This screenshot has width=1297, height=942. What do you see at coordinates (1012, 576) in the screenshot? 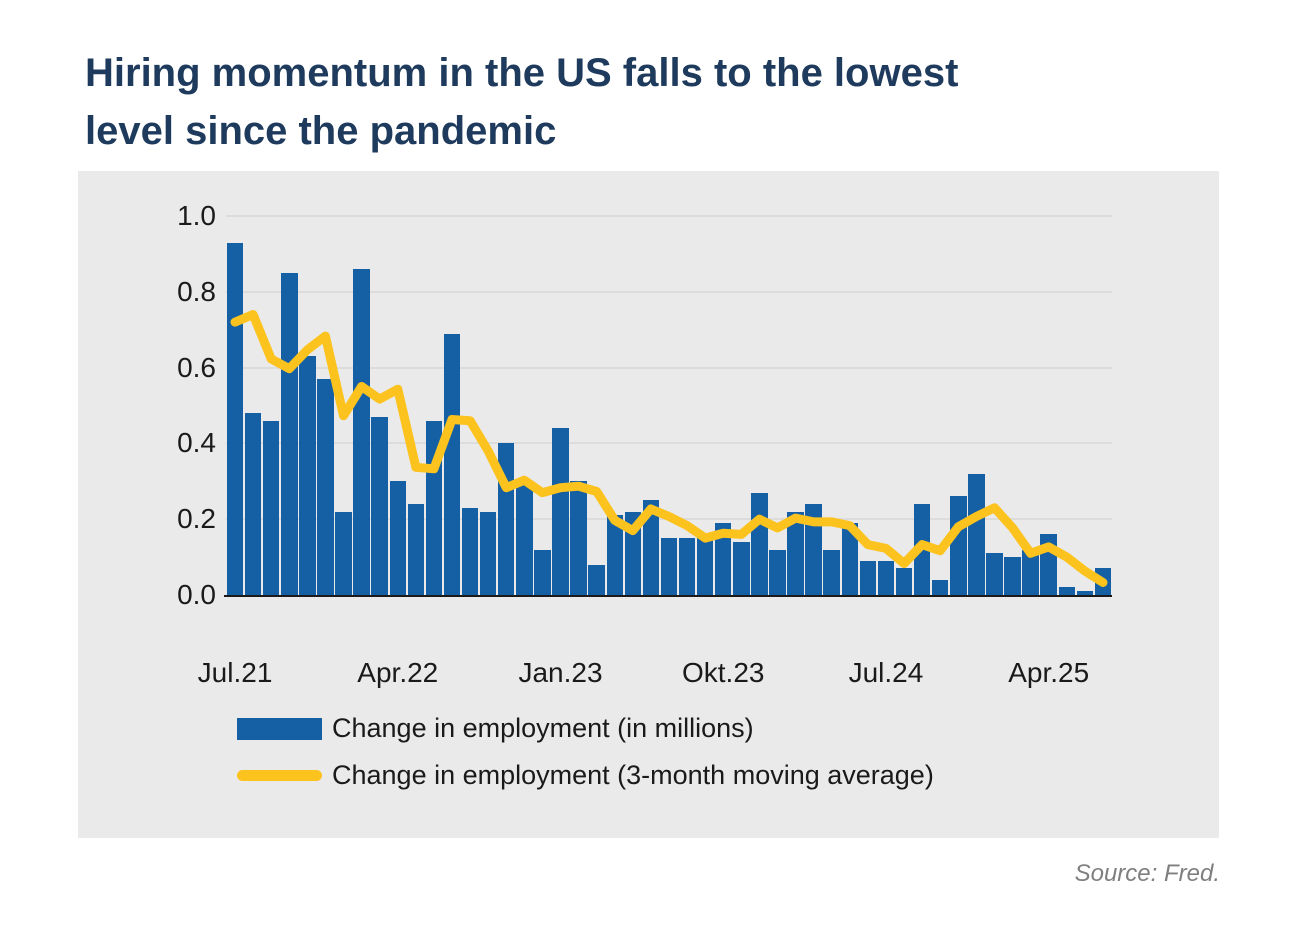
I see `bar-Feb.25` at bounding box center [1012, 576].